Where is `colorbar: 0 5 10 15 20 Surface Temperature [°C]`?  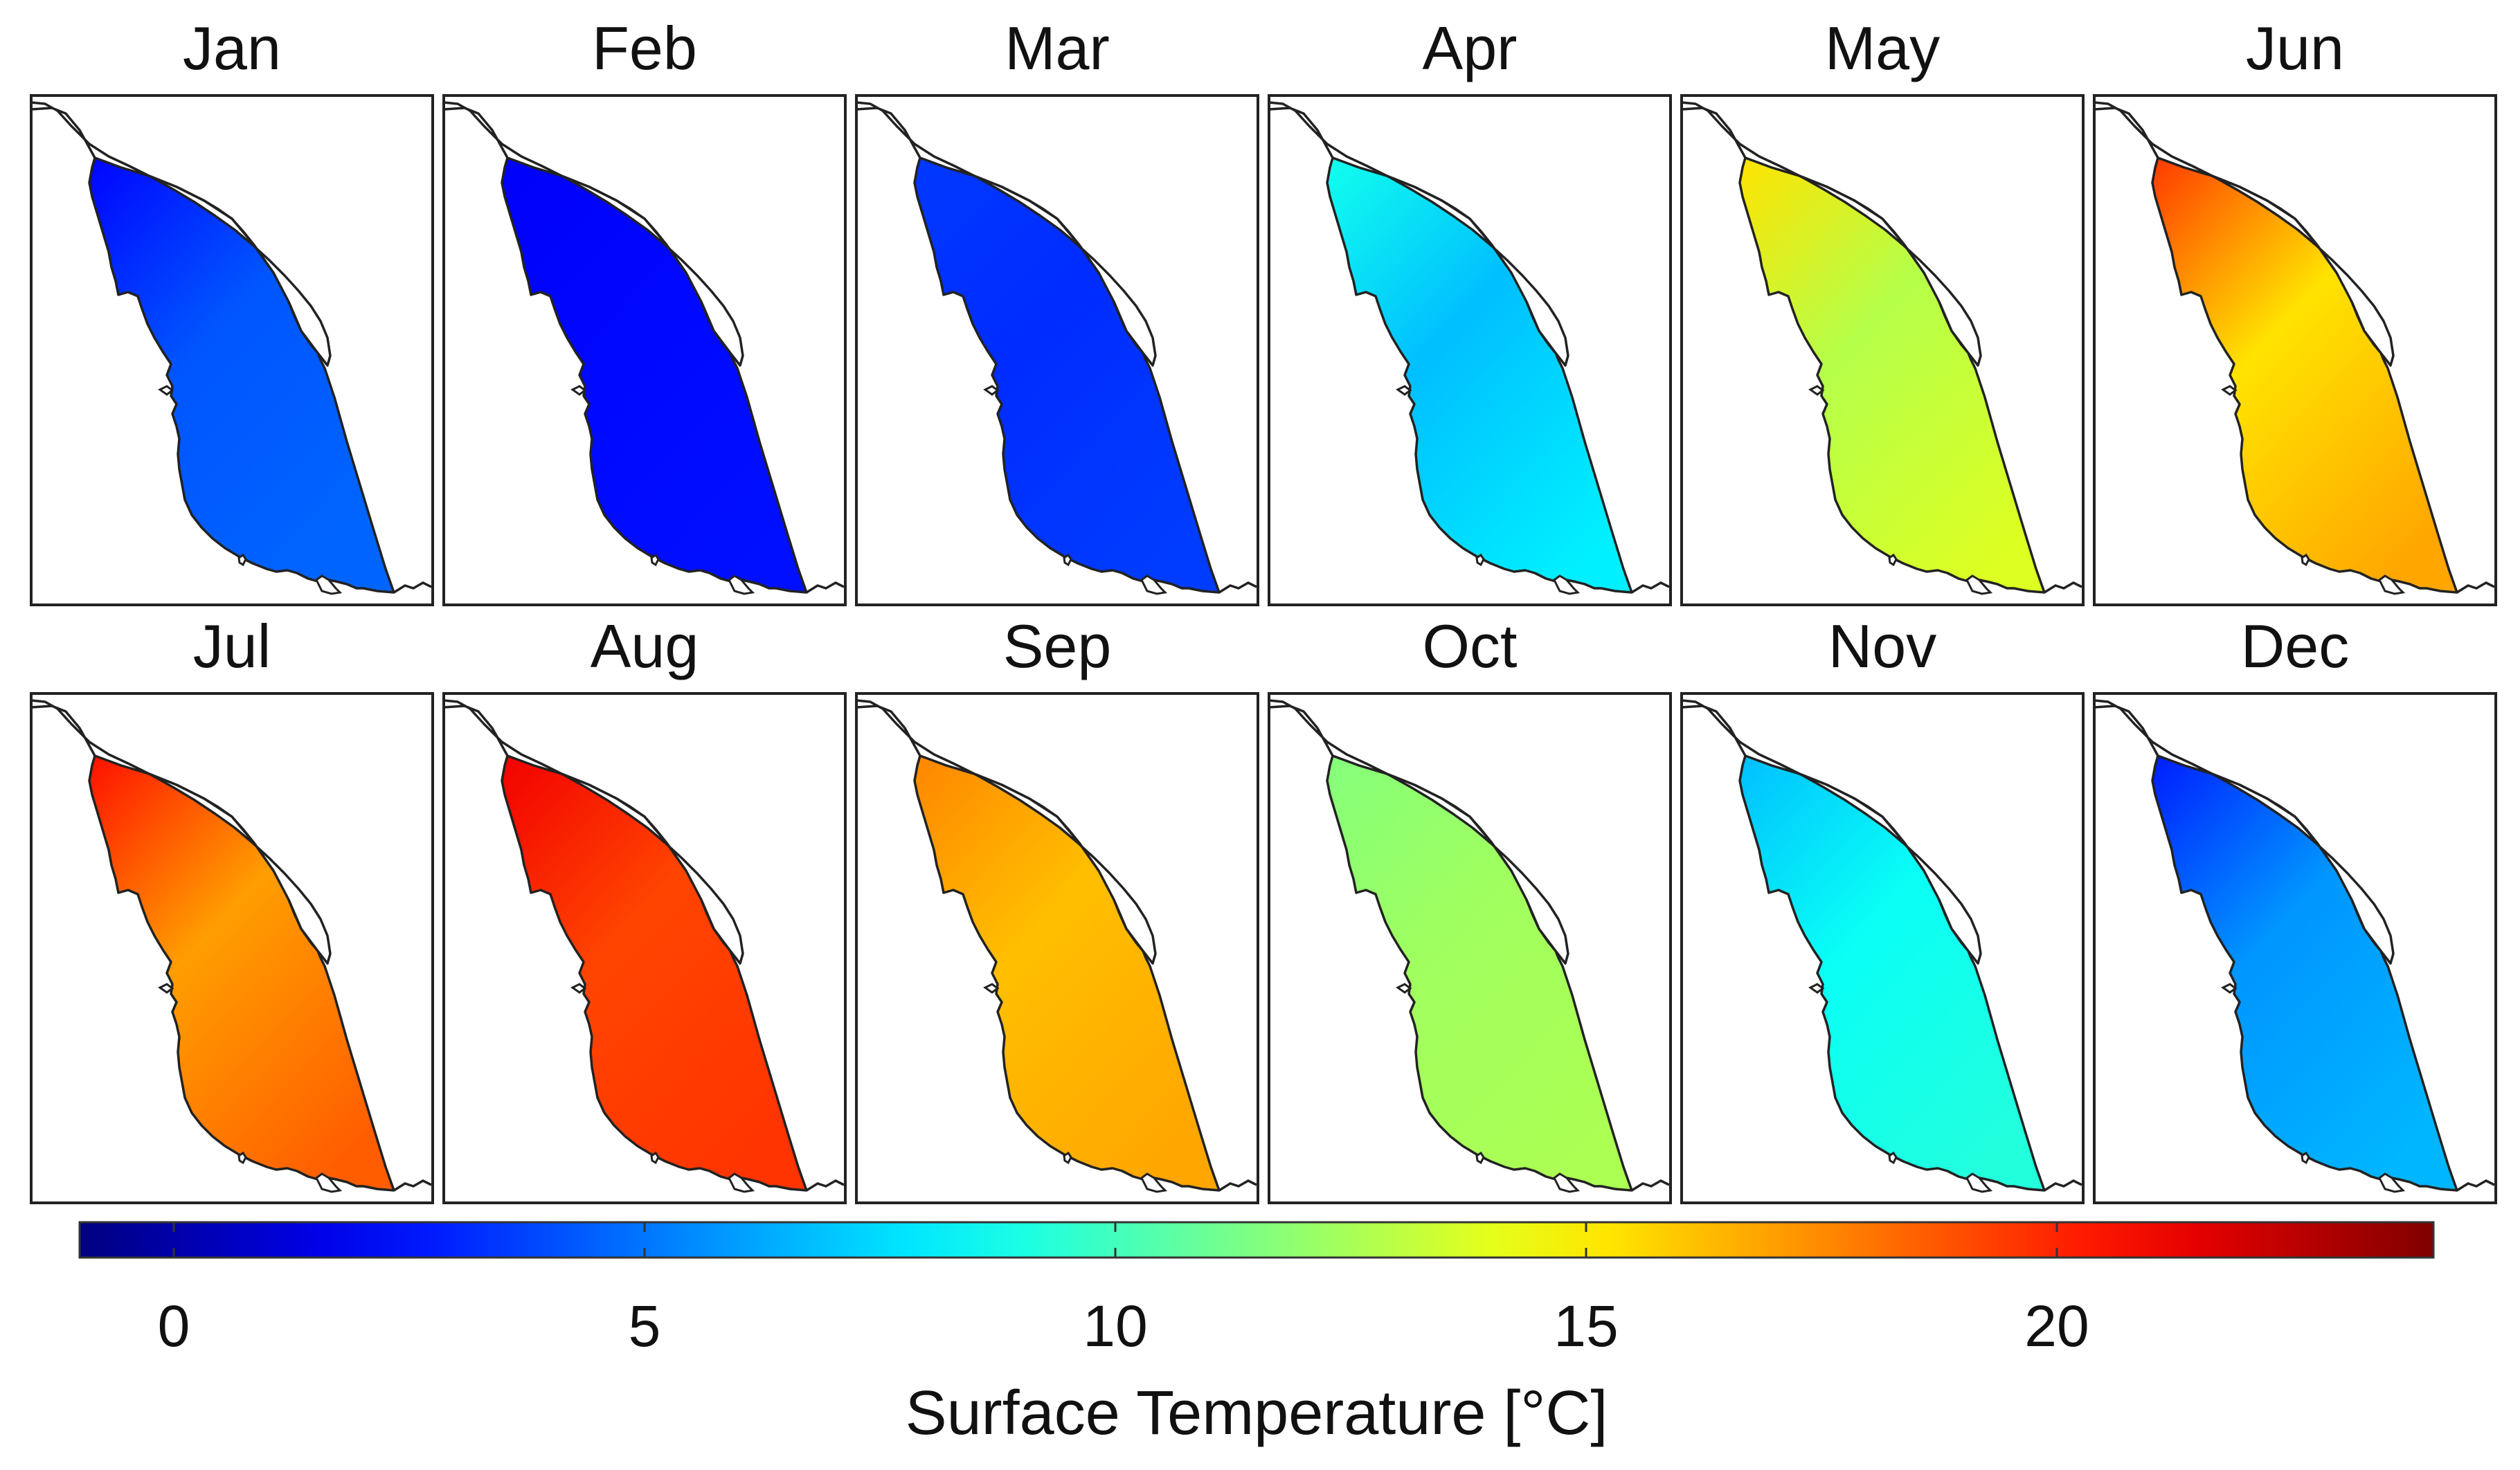
colorbar: 0 5 10 15 20 Surface Temperature [°C] is located at coordinates (1256, 1334).